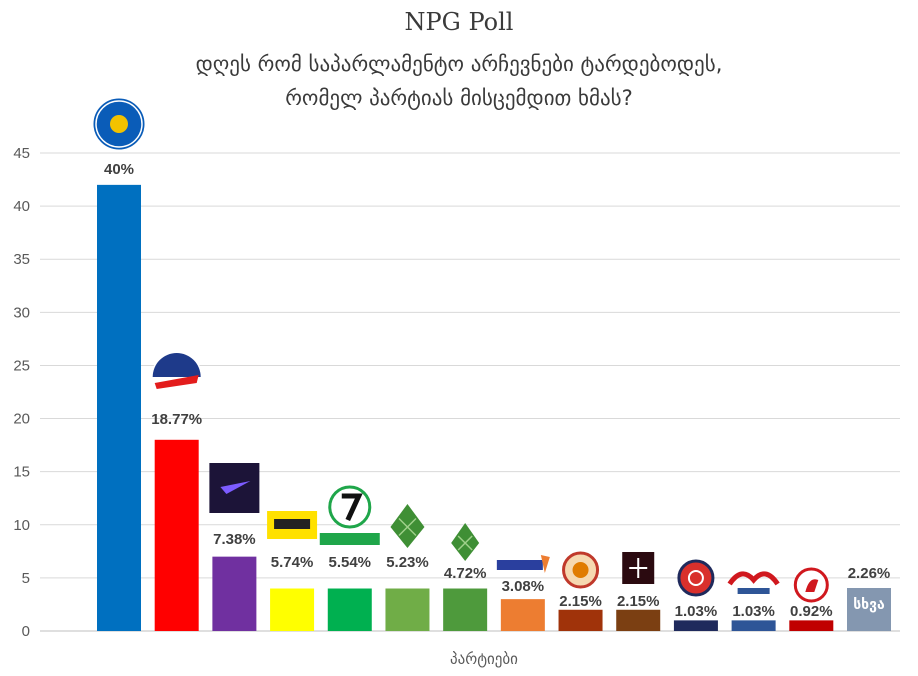  What do you see at coordinates (523, 586) in the screenshot?
I see `data-label: 3.08%` at bounding box center [523, 586].